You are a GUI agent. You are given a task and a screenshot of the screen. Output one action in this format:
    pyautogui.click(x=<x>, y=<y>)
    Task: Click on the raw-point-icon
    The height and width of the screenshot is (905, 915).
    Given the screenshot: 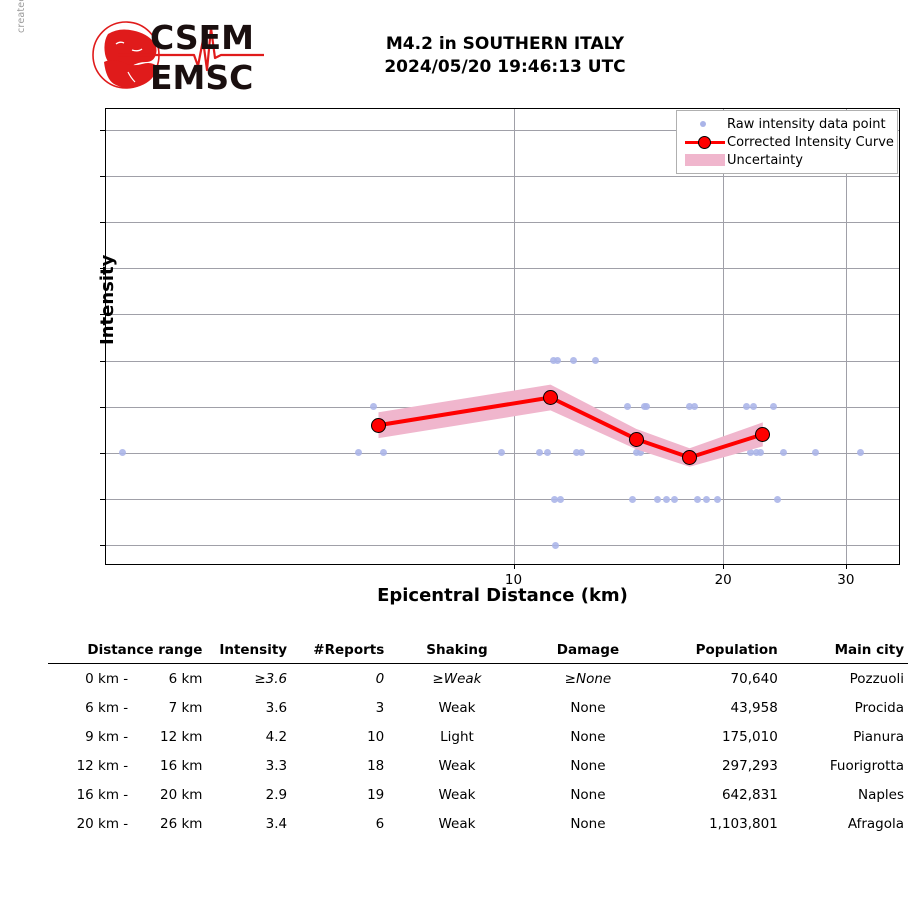 What is the action you would take?
    pyautogui.click(x=705, y=124)
    